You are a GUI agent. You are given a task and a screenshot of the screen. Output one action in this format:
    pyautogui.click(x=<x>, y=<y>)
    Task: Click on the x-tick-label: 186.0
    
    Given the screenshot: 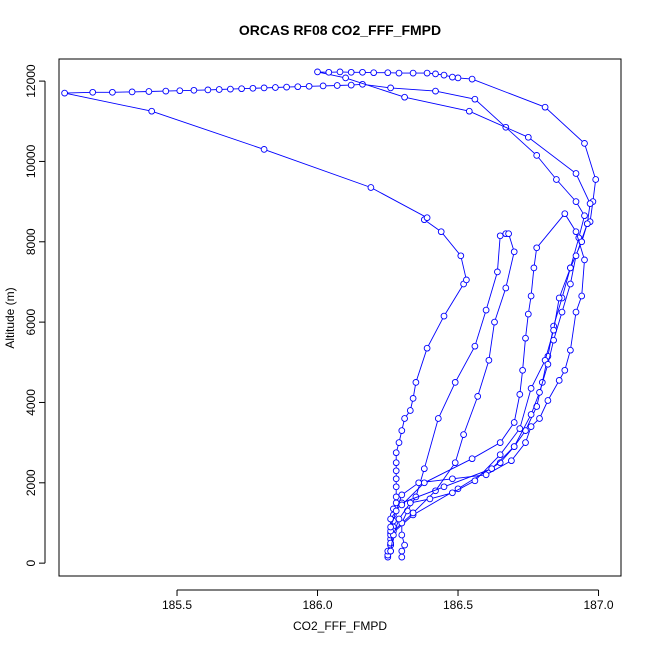 What is the action you would take?
    pyautogui.click(x=318, y=605)
    